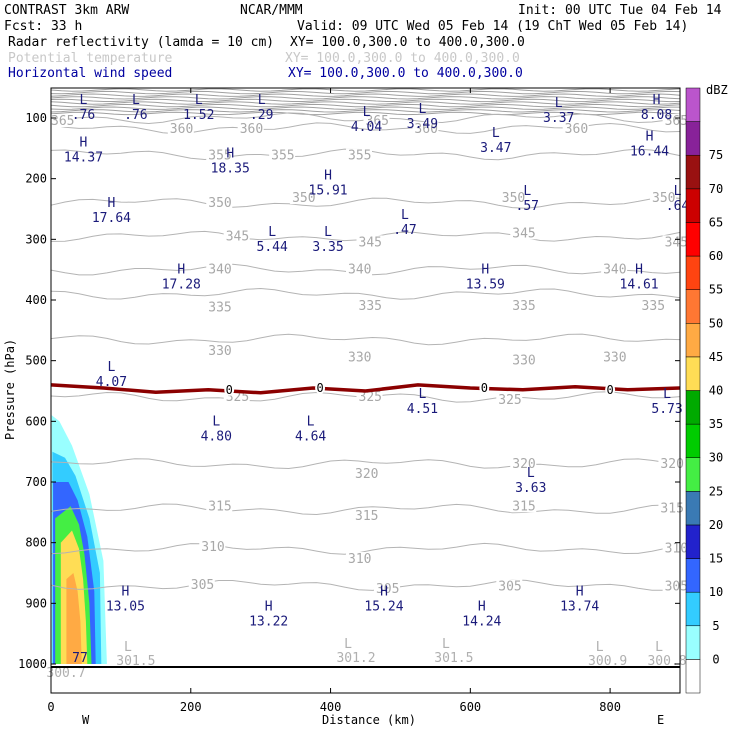 This screenshot has width=740, height=740. Describe the element at coordinates (716, 189) in the screenshot. I see `colorbar-label: 70` at that location.